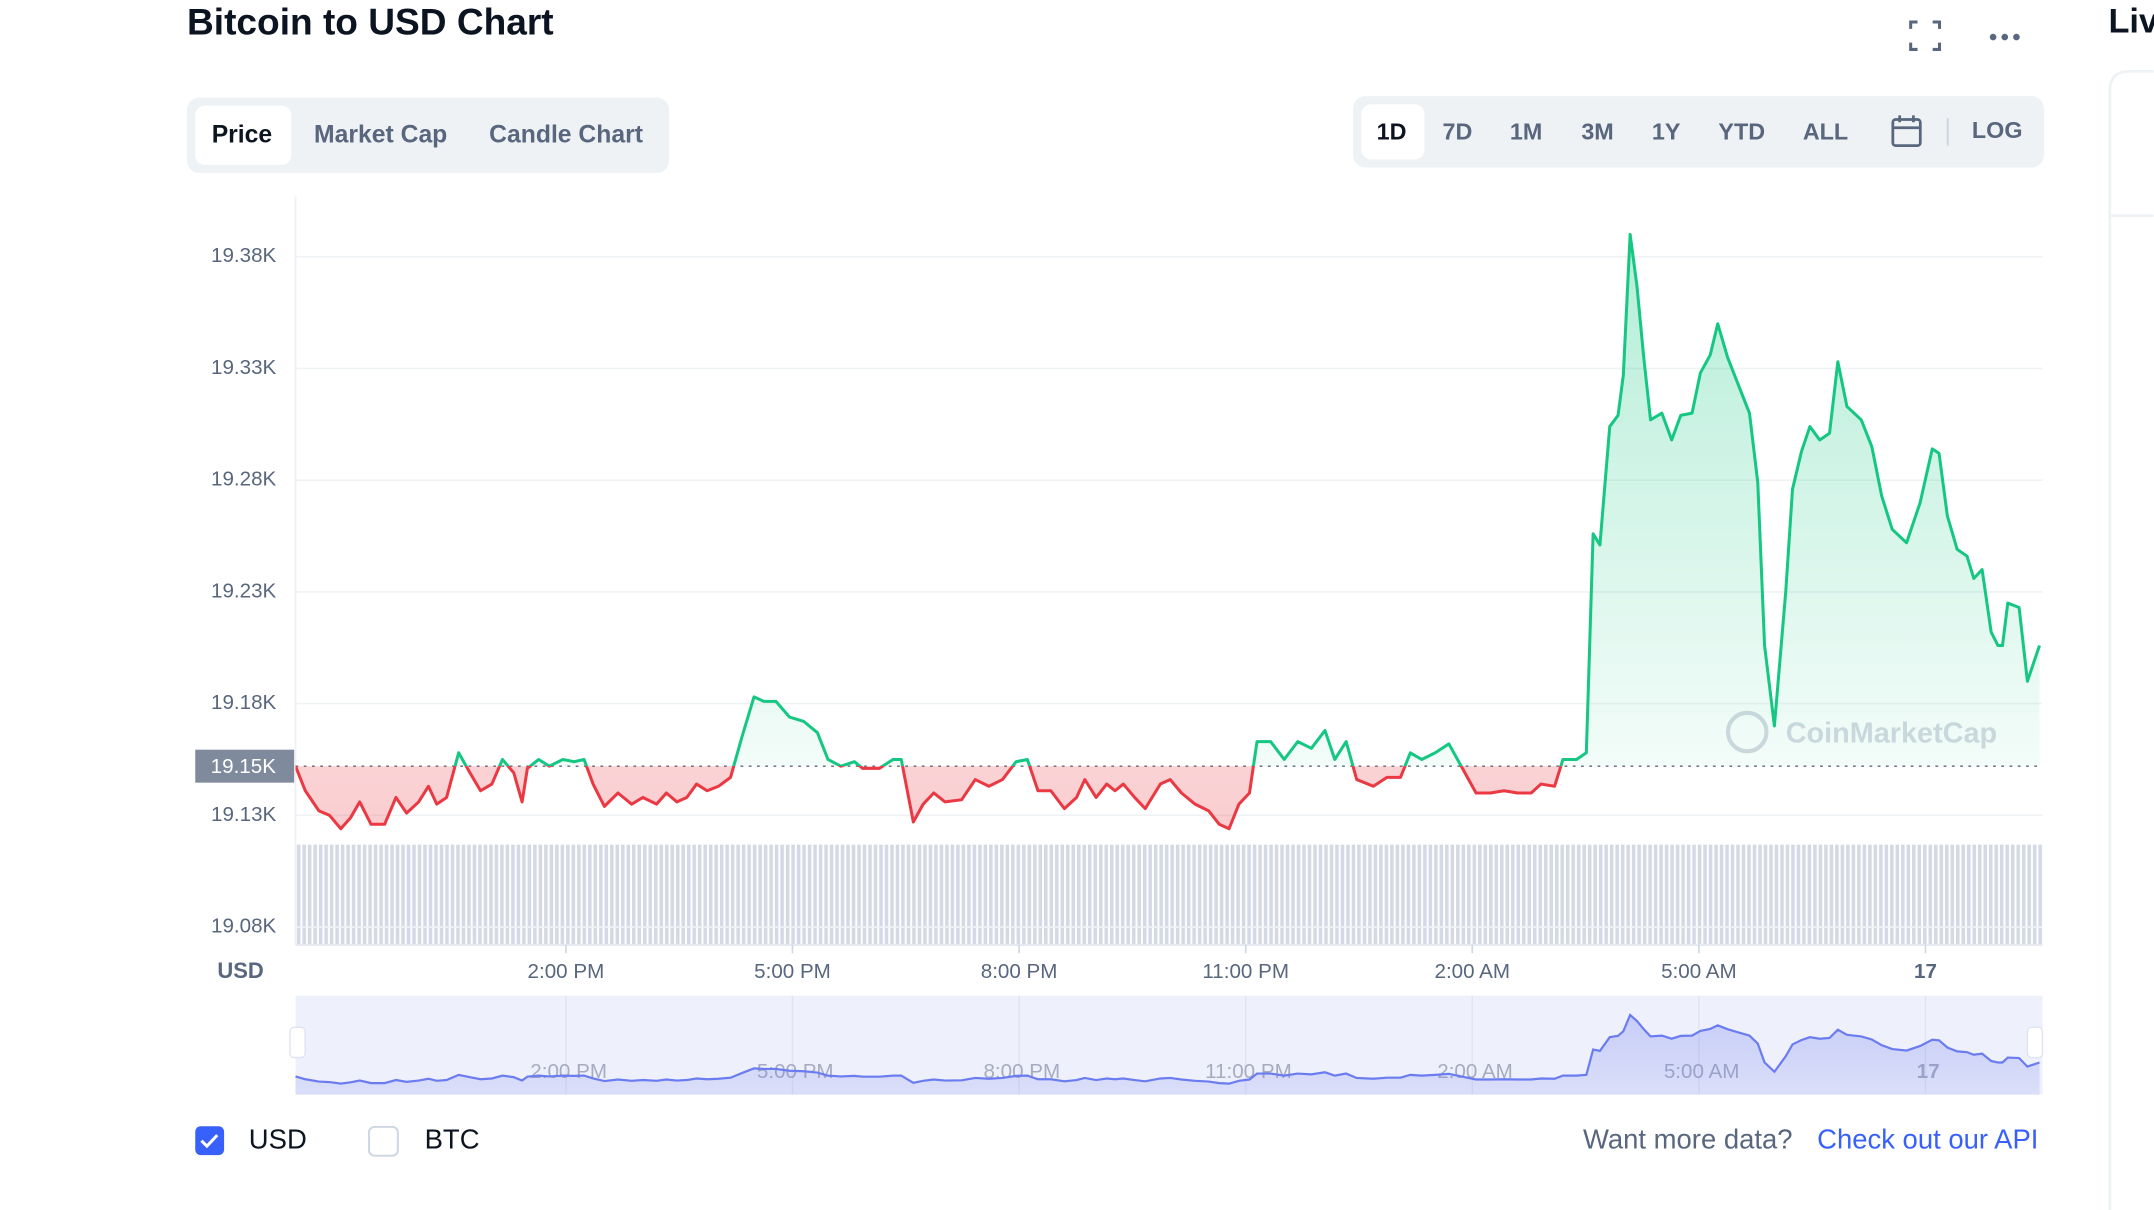 This screenshot has width=2154, height=1210. Describe the element at coordinates (1698, 132) in the screenshot. I see `range-bar` at that location.